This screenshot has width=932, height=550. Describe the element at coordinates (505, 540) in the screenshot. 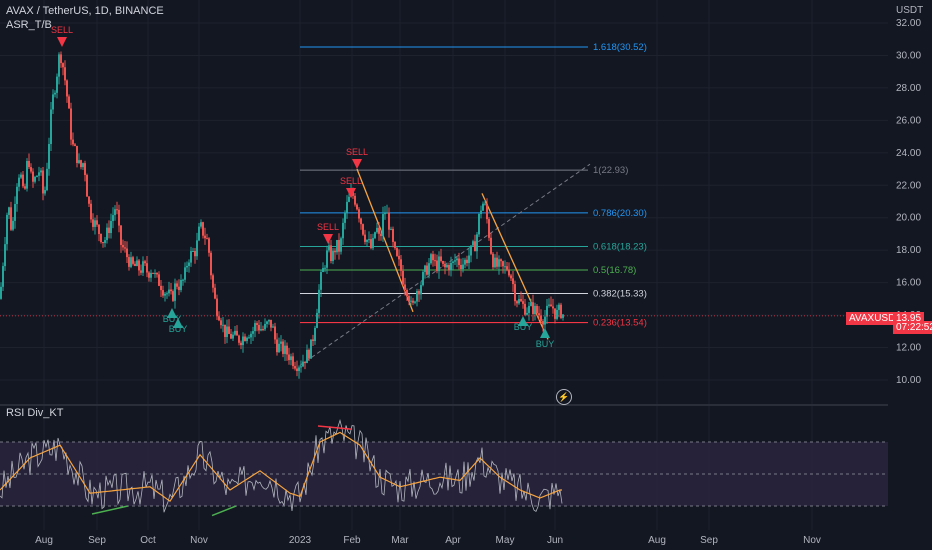

I see `time-tick: May` at that location.